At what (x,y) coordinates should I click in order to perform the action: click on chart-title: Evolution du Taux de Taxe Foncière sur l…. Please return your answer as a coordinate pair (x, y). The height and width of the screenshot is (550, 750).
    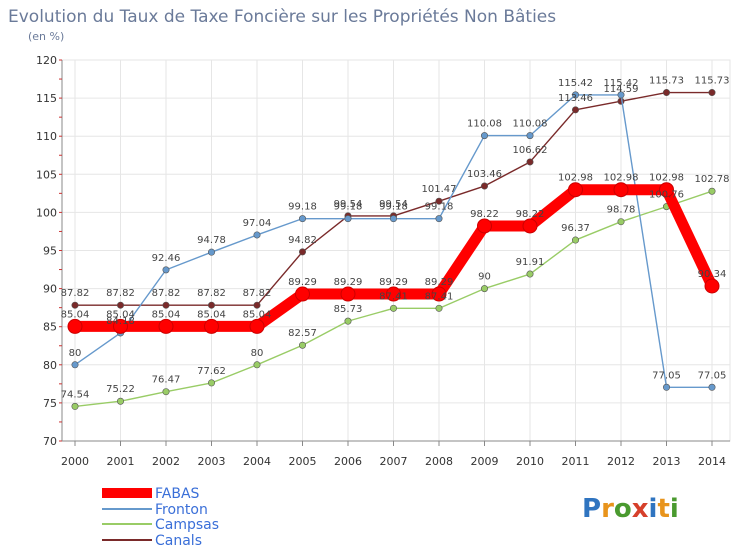
    Looking at the image, I should click on (282, 17).